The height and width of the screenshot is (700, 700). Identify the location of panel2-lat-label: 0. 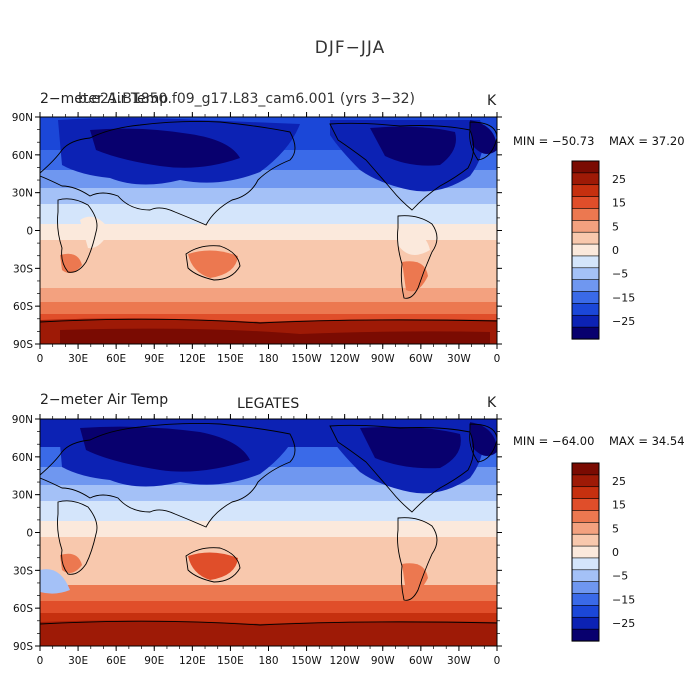
(29, 534).